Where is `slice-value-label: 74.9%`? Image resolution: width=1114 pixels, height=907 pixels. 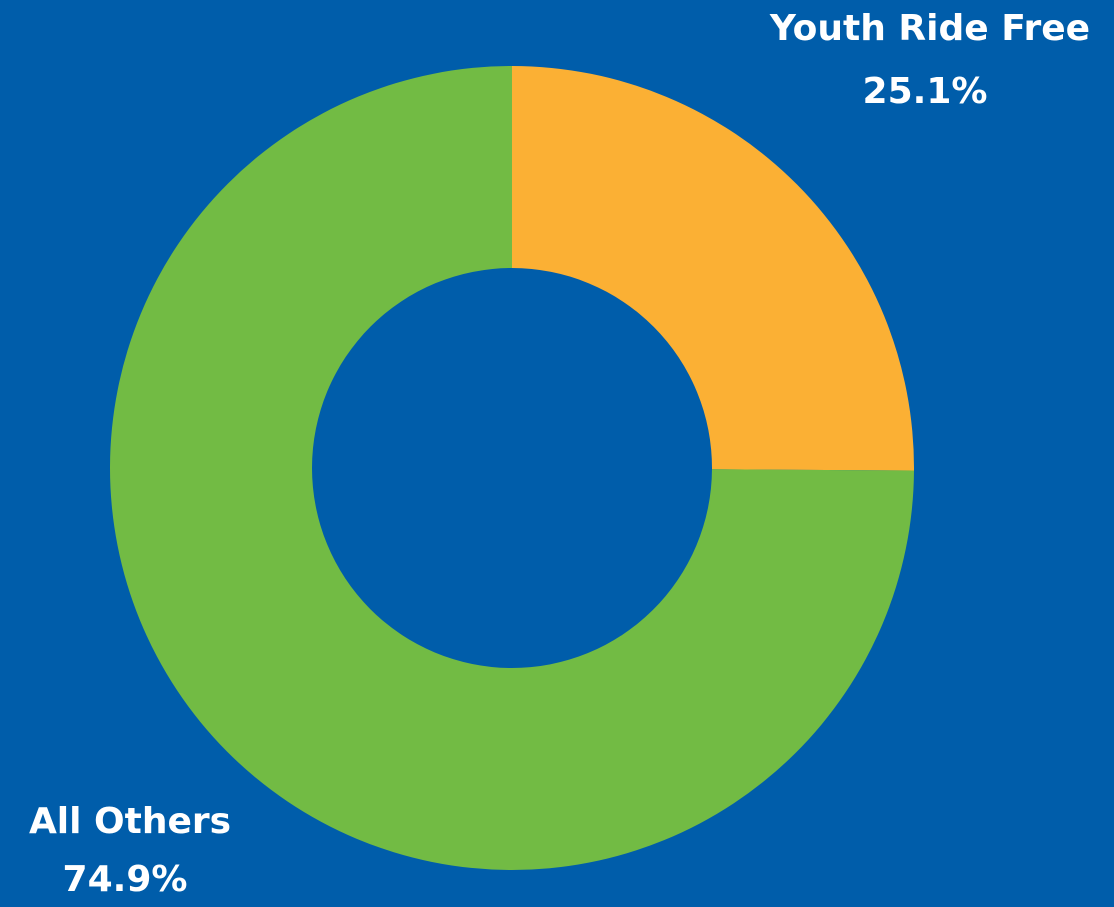 slice-value-label: 74.9% is located at coordinates (125, 879).